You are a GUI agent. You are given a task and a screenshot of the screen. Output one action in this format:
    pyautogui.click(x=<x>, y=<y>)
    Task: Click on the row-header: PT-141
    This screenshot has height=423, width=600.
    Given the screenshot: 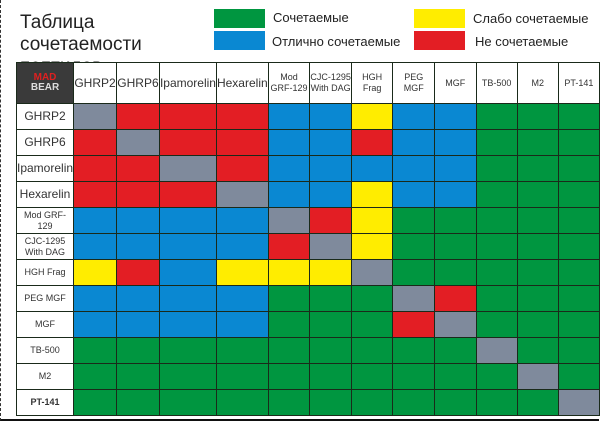 What is the action you would take?
    pyautogui.click(x=45, y=402)
    